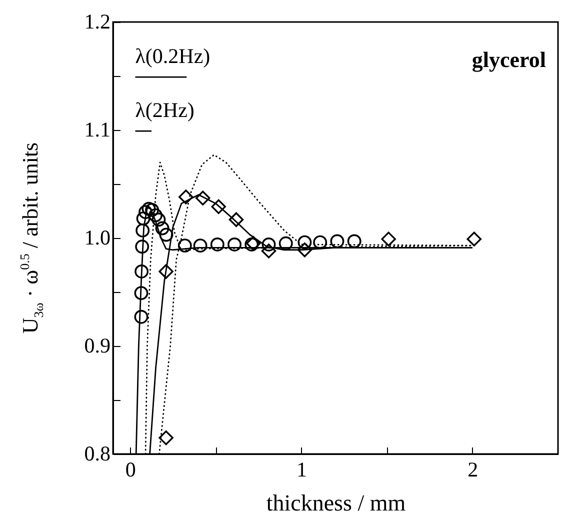 The height and width of the screenshot is (531, 563). What do you see at coordinates (97, 22) in the screenshot?
I see `y-tick-label: 1.2` at bounding box center [97, 22].